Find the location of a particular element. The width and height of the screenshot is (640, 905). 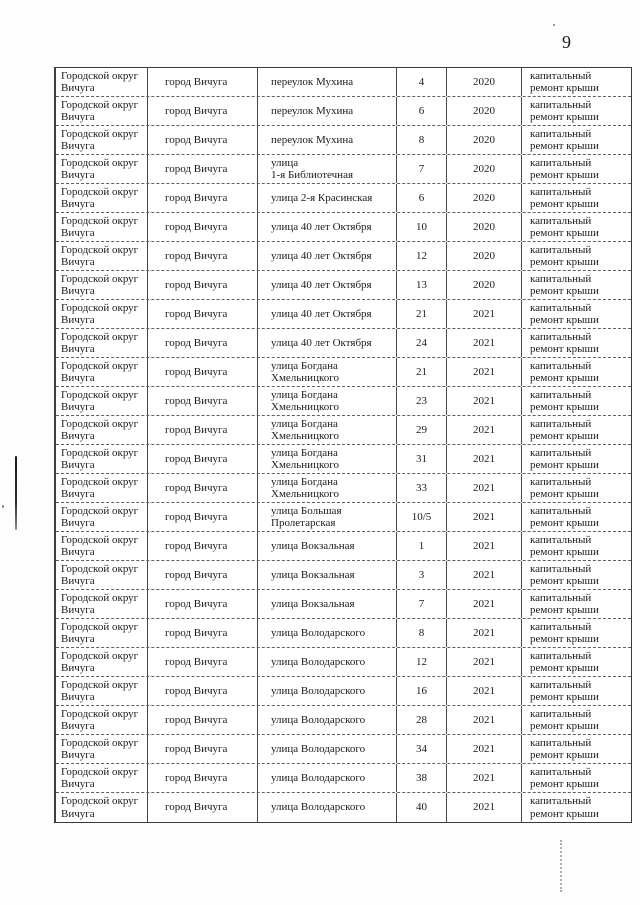

cell-house-number: 10/5 is located at coordinates (422, 517).